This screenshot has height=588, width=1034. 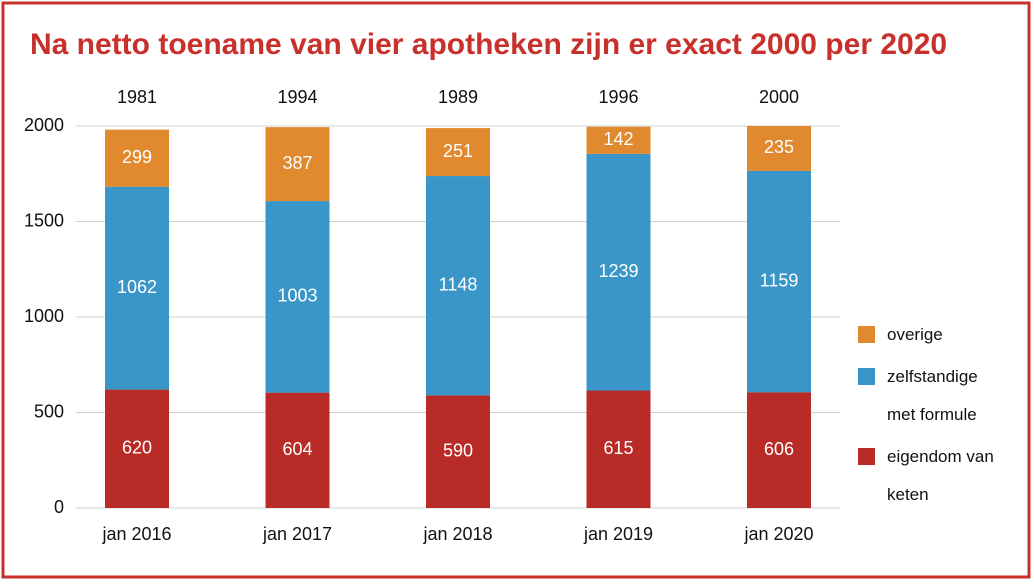 What do you see at coordinates (59, 507) in the screenshot?
I see `y-tick-label: 0` at bounding box center [59, 507].